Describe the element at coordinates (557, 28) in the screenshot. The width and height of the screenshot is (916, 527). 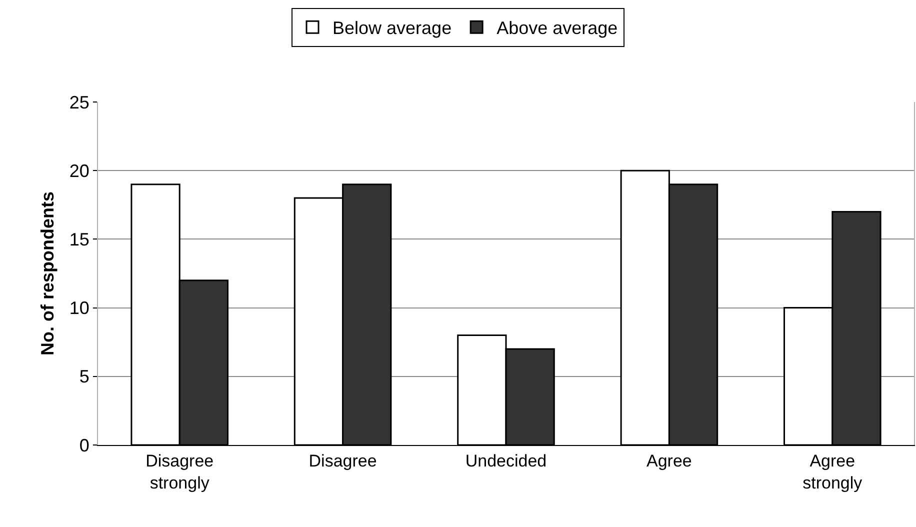
I see `legend-label: Above average` at that location.